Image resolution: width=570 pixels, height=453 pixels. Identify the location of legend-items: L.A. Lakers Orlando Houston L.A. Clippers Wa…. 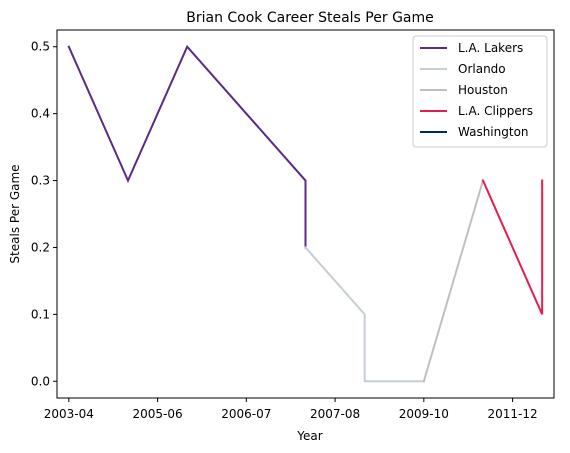
(476, 90).